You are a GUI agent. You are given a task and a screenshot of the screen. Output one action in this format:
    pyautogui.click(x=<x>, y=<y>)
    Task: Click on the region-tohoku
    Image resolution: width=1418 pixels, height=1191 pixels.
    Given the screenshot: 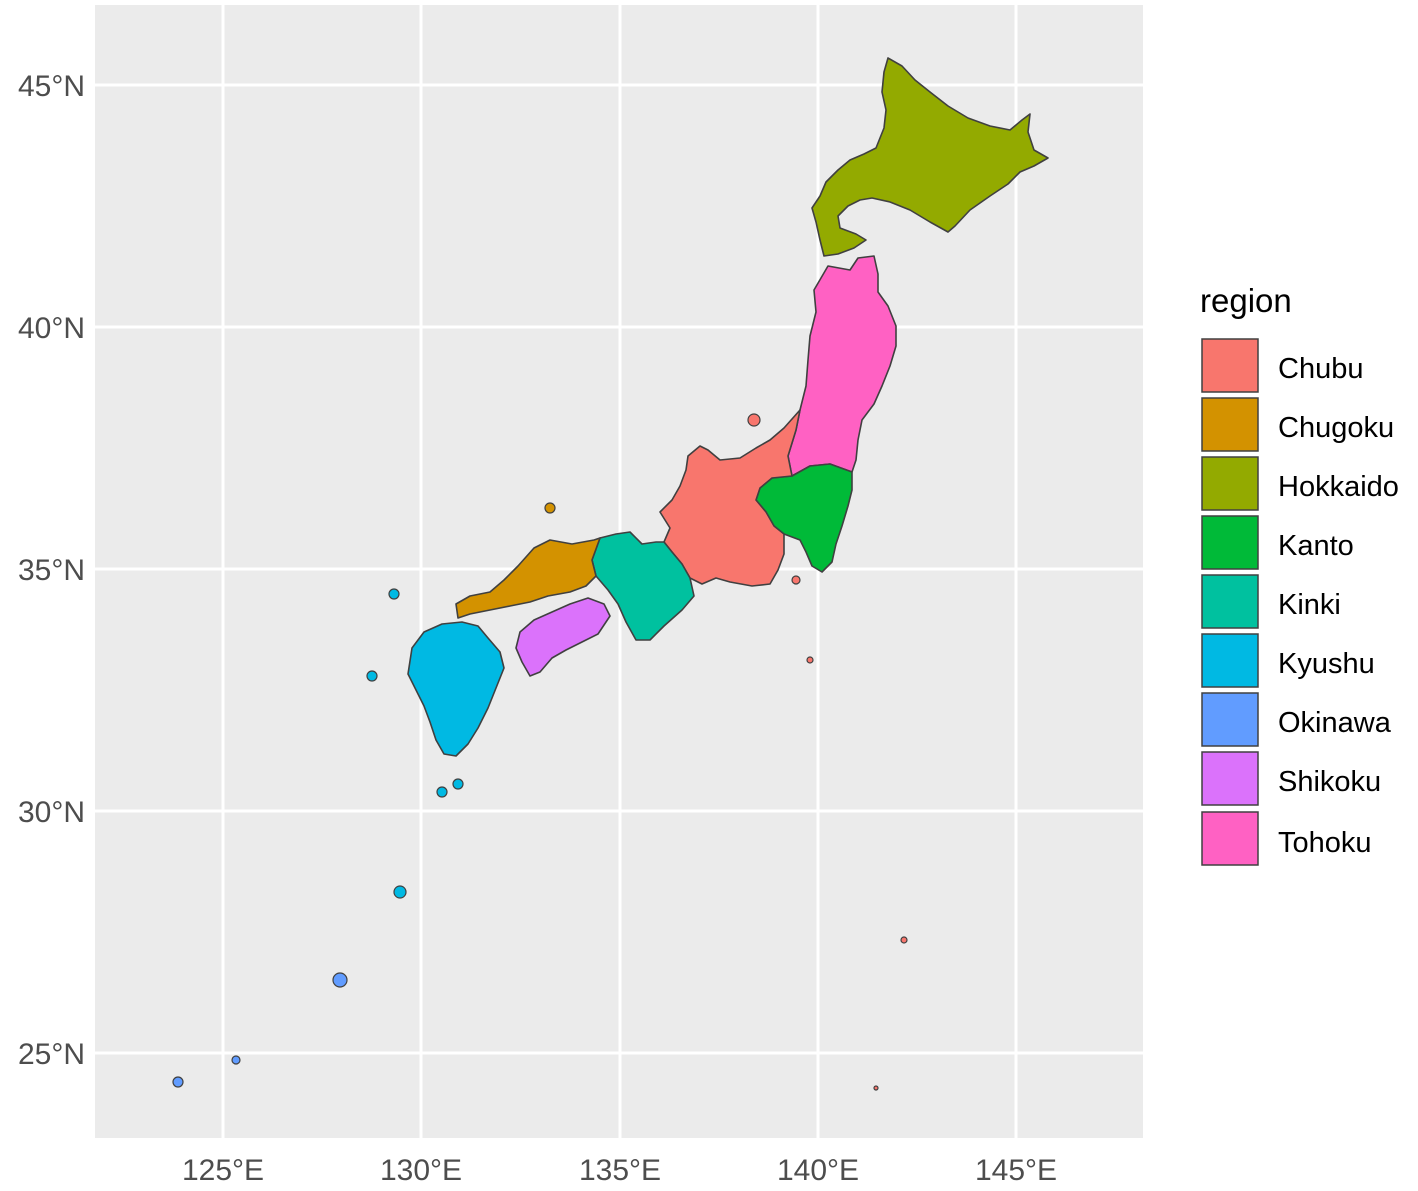 What is the action you would take?
    pyautogui.click(x=842, y=366)
    